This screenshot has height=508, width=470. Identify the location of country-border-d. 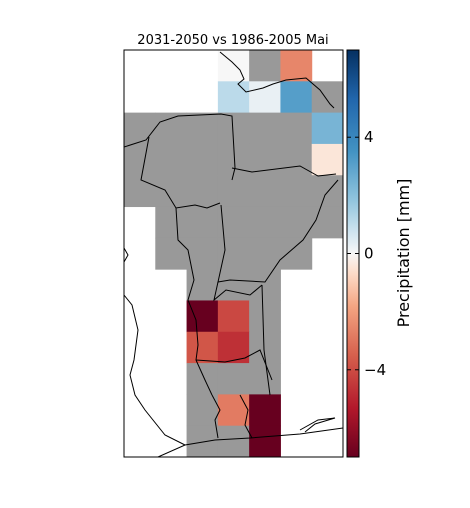
(278, 231).